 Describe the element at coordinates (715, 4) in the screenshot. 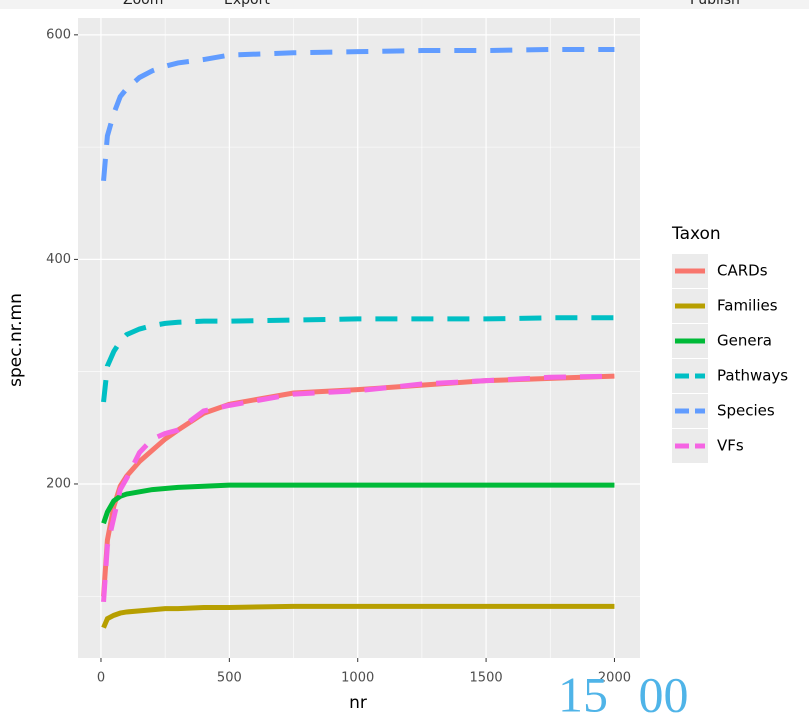

I see `toolbar-button: Publish` at that location.